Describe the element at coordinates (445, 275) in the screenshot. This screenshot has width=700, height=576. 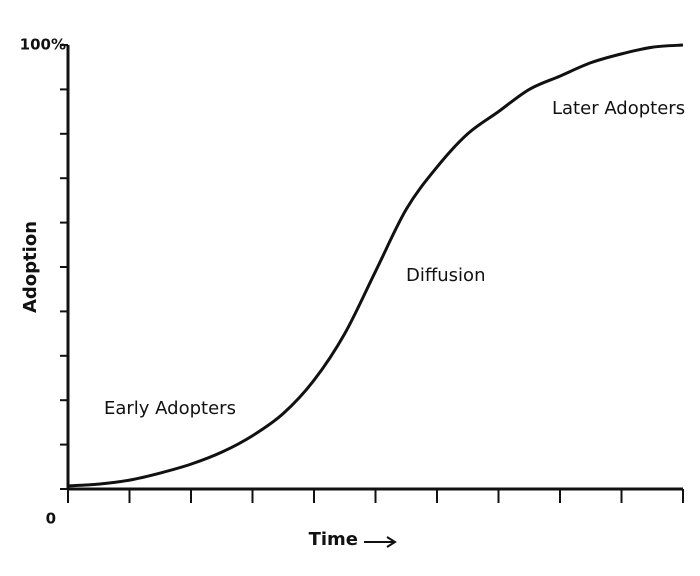
I see `annotation: Diffusion` at that location.